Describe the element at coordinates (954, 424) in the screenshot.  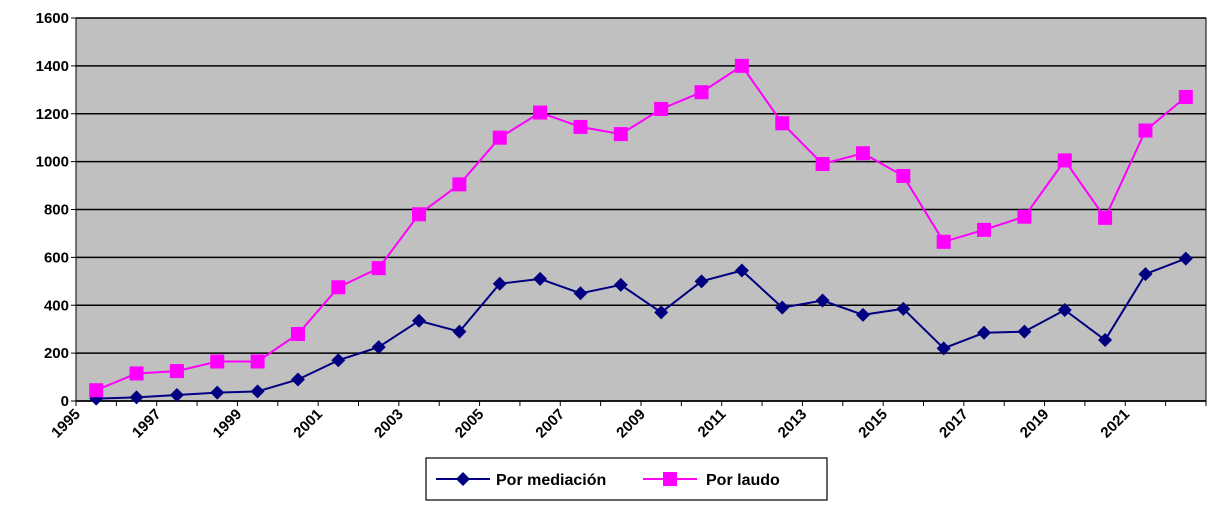
I see `x-tick-label: 2017` at that location.